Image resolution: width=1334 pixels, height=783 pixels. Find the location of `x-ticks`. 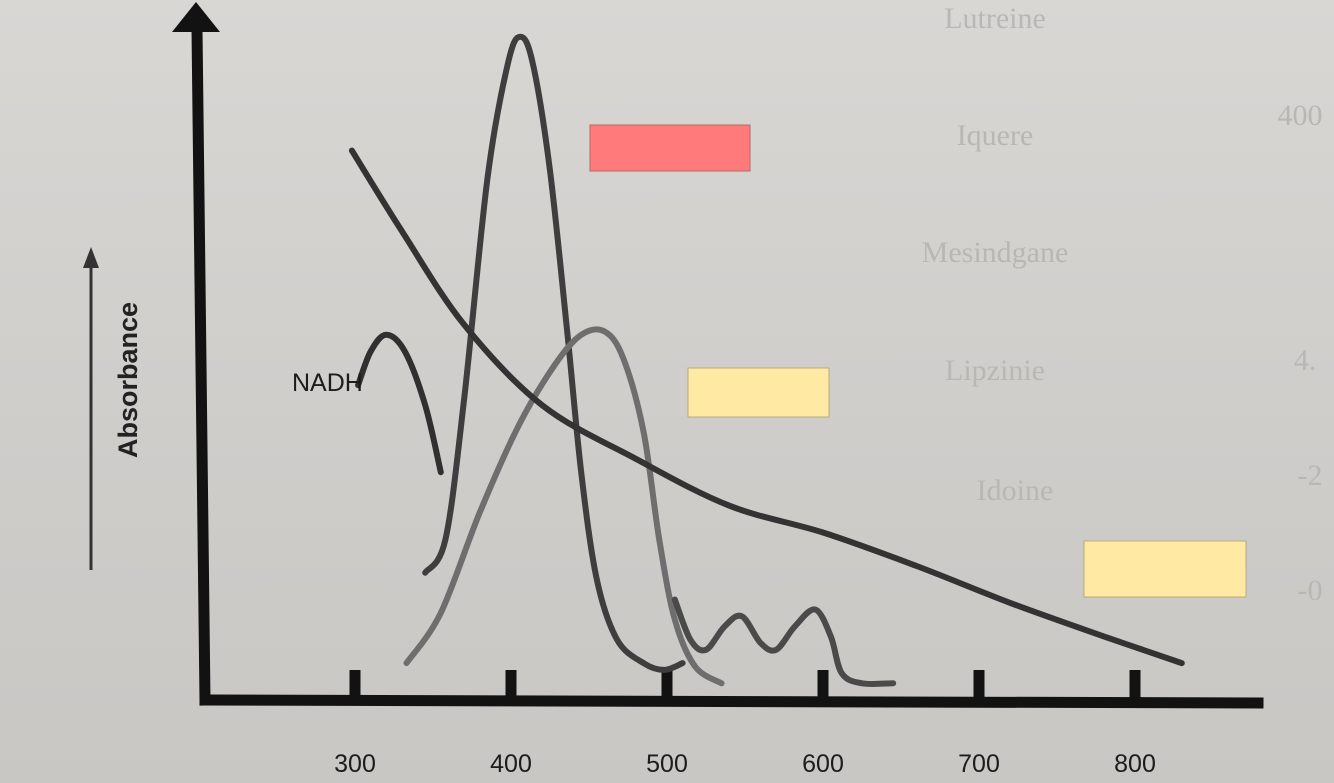

x-ticks is located at coordinates (745, 685).